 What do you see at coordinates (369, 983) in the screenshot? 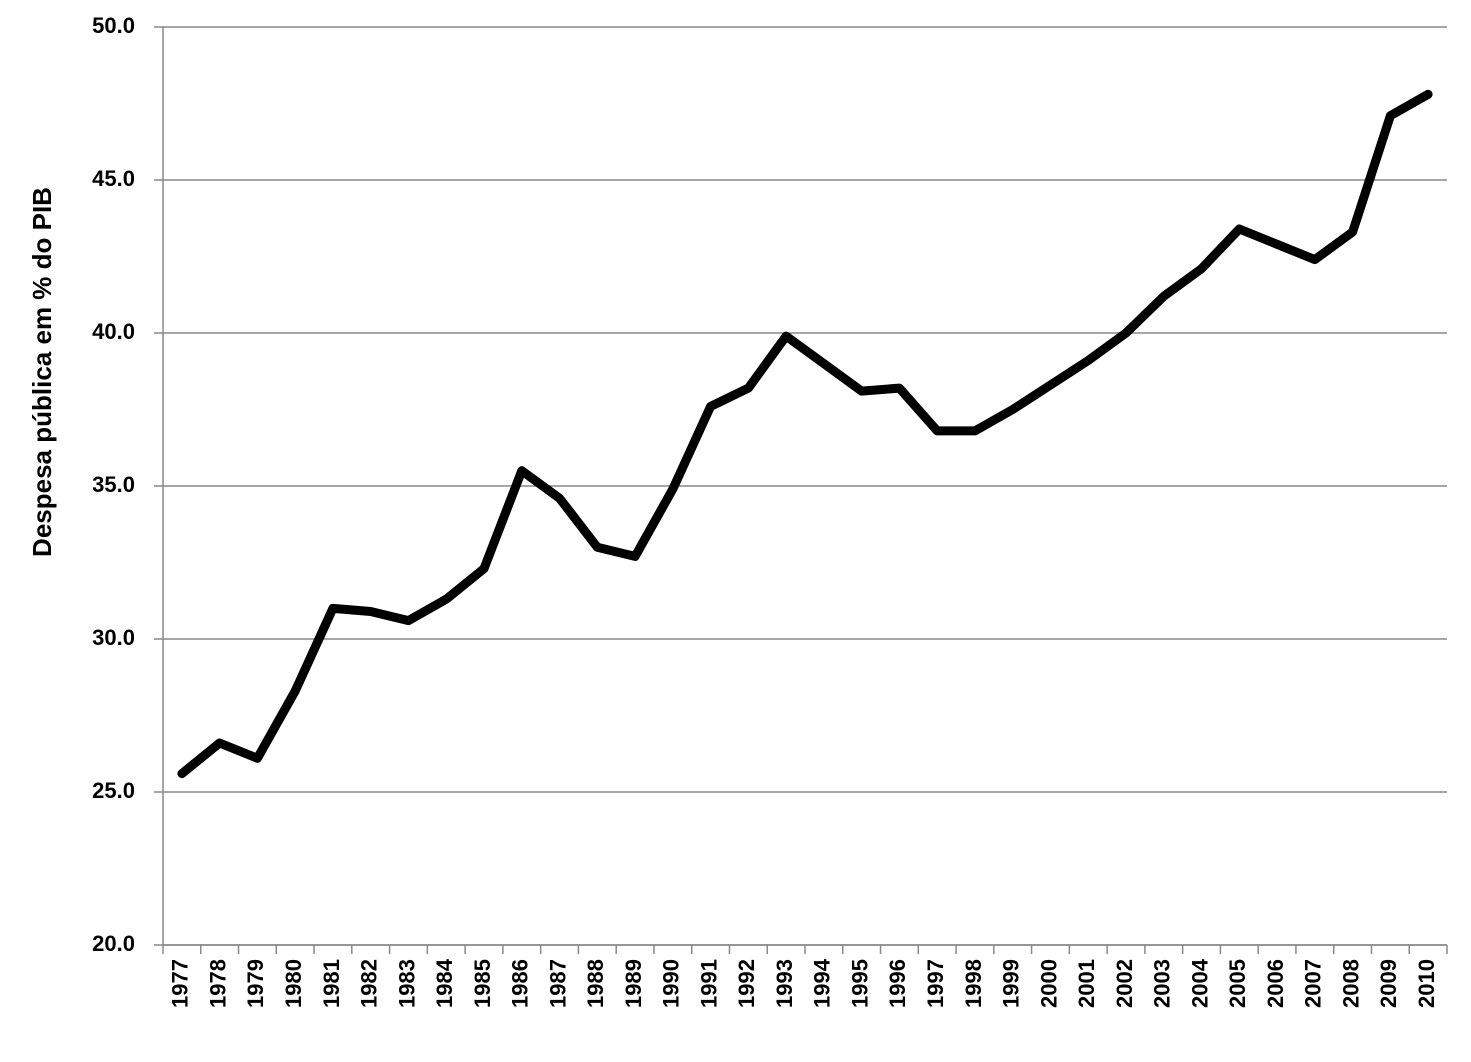
I see `x-tick-label: 1982` at bounding box center [369, 983].